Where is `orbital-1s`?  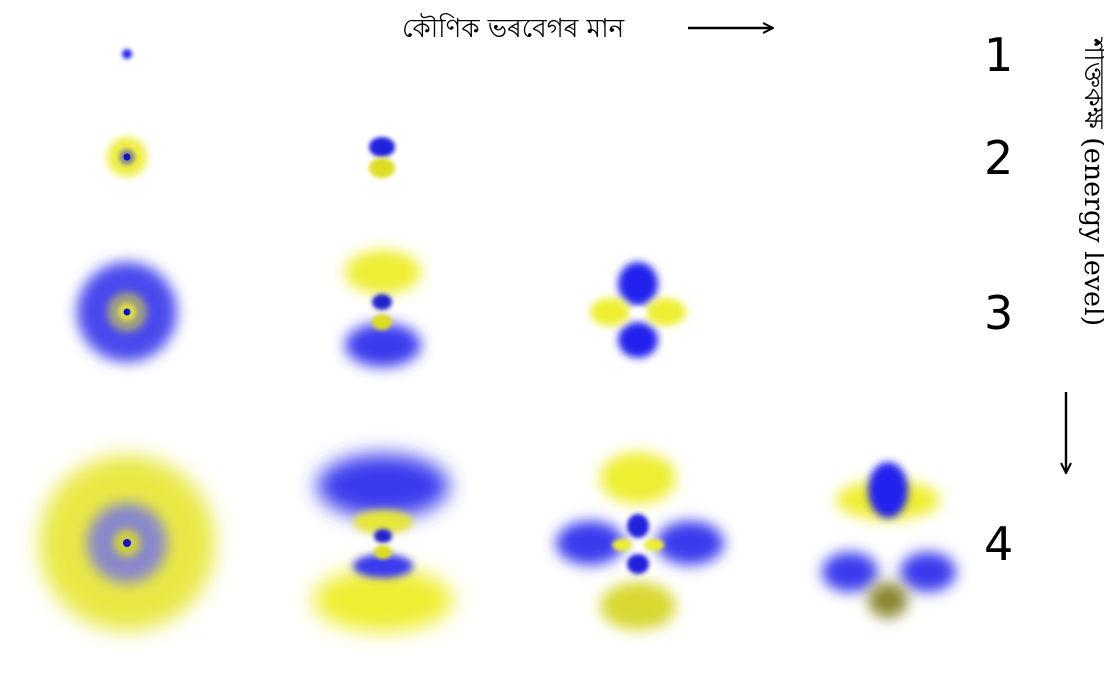
orbital-1s is located at coordinates (127, 54).